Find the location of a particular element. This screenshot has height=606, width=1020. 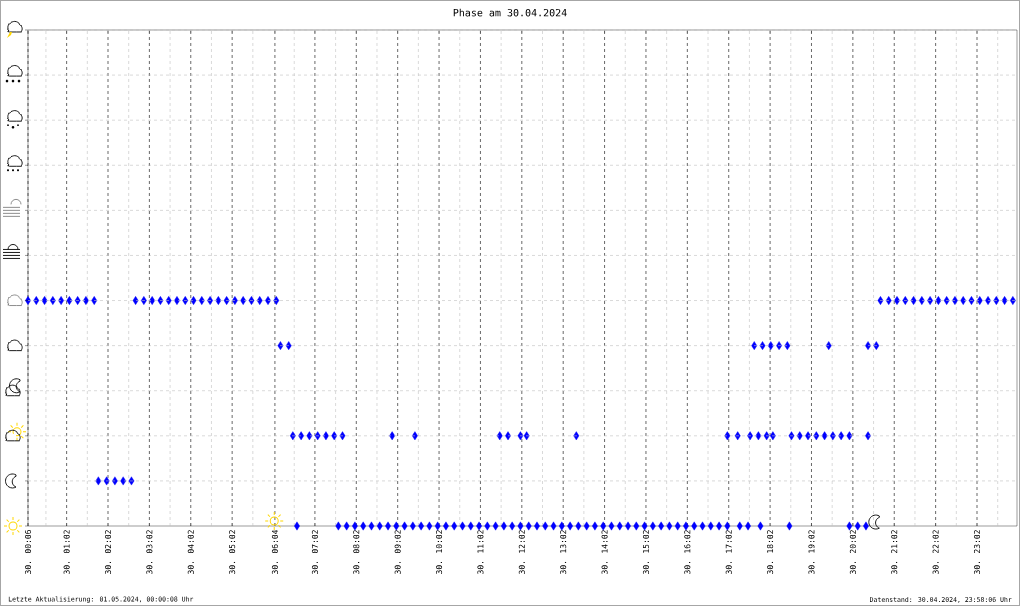

x-tick-label: 30. 04:02 is located at coordinates (190, 552).